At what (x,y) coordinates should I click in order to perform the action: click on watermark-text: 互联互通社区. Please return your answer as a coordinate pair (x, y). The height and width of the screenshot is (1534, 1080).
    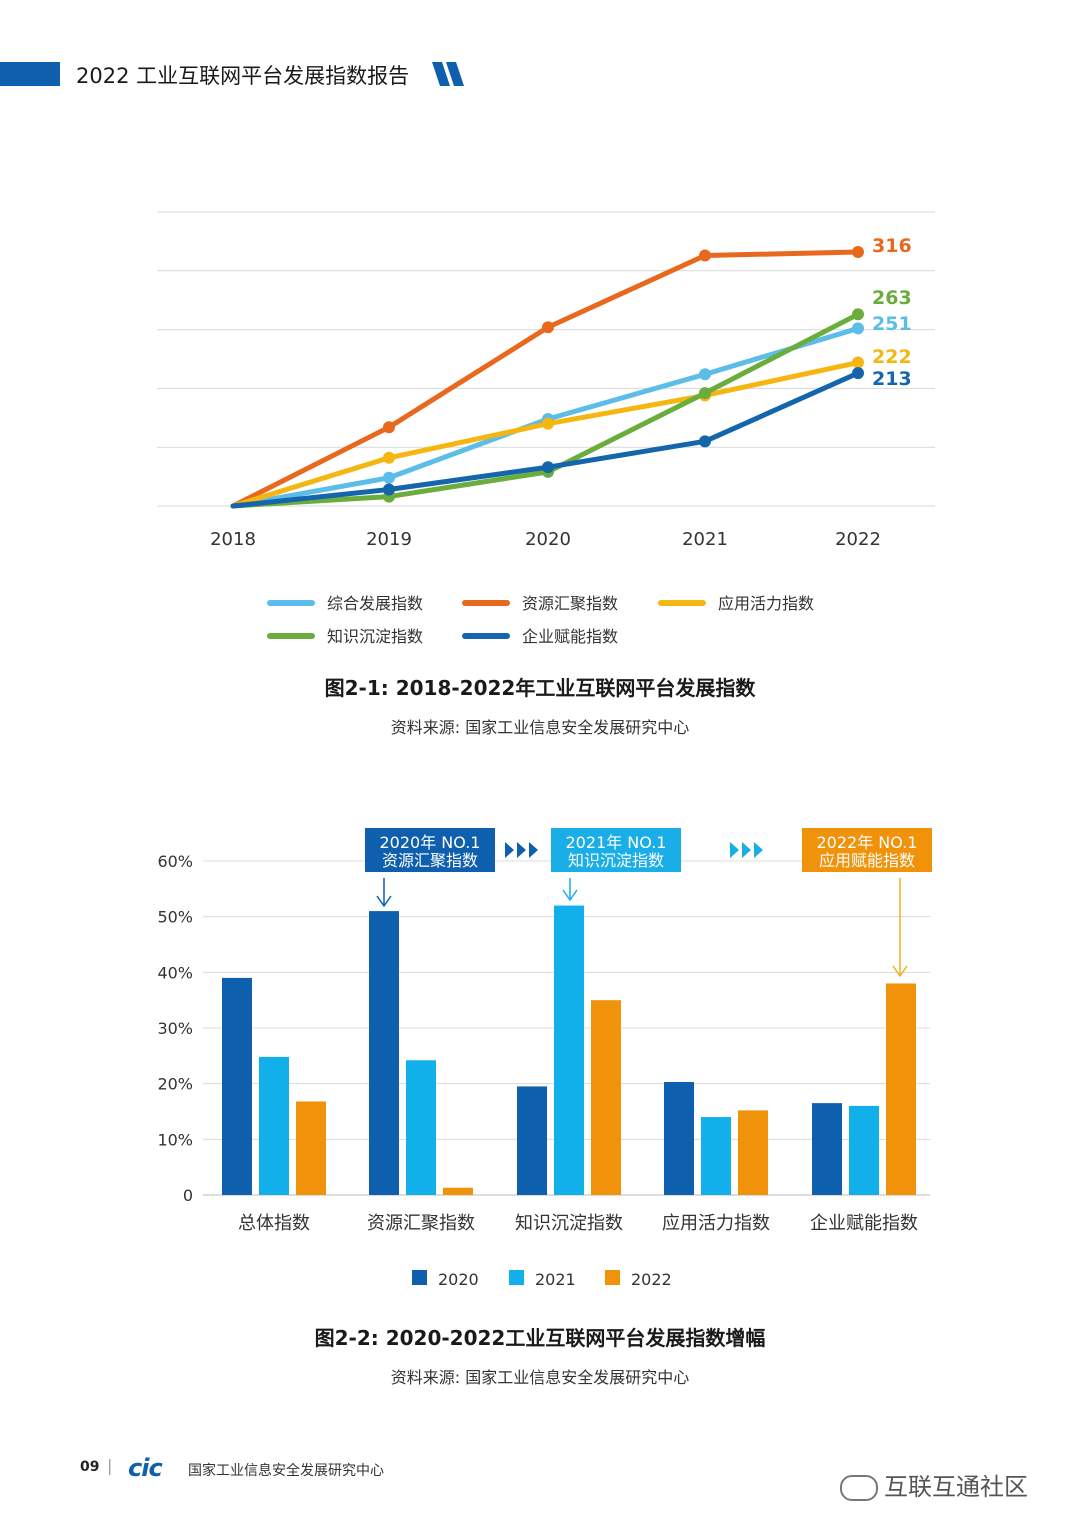
    Looking at the image, I should click on (956, 1487).